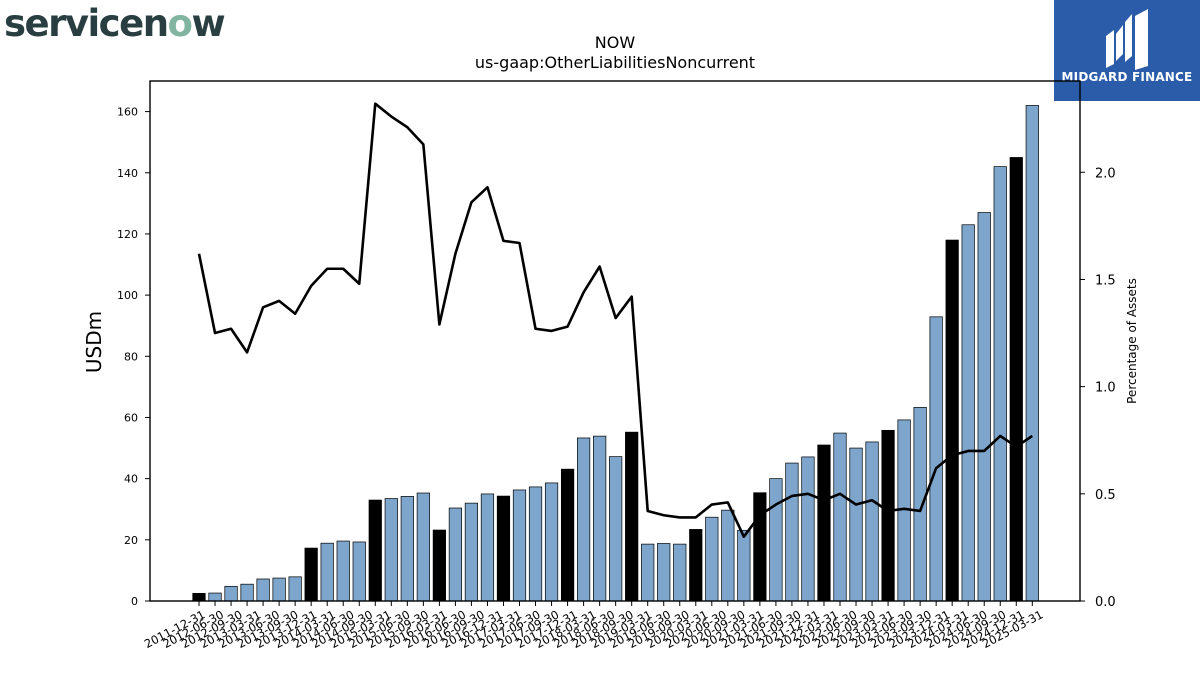 This screenshot has height=675, width=1200. Describe the element at coordinates (94, 342) in the screenshot. I see `y-axis-label: USDm` at that location.